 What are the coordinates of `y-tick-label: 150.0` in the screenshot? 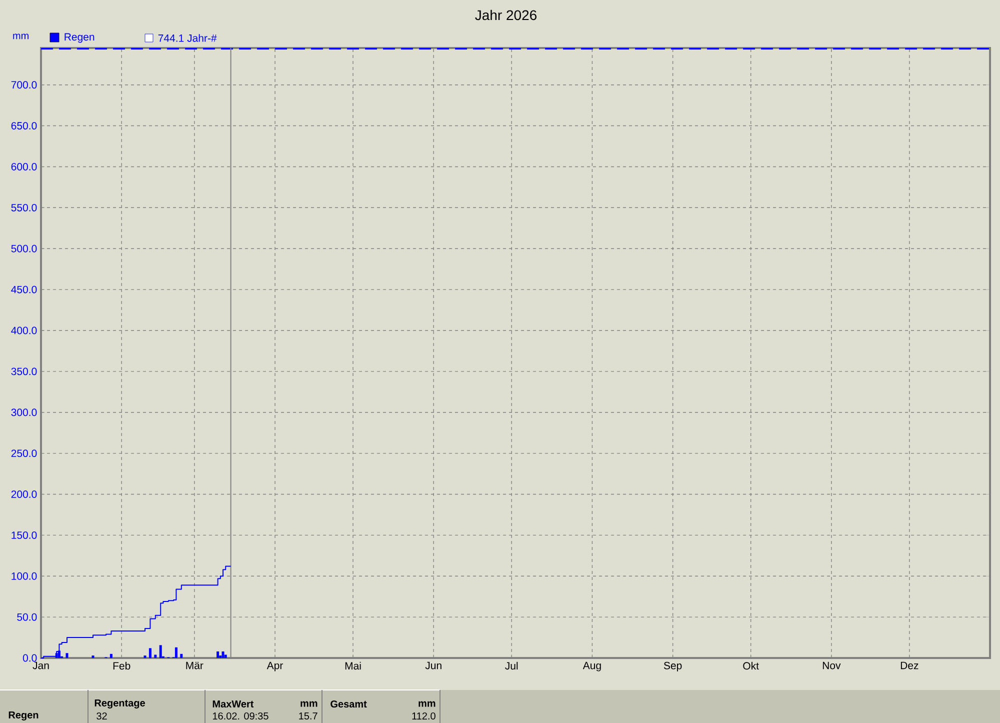 It's located at (24, 535).